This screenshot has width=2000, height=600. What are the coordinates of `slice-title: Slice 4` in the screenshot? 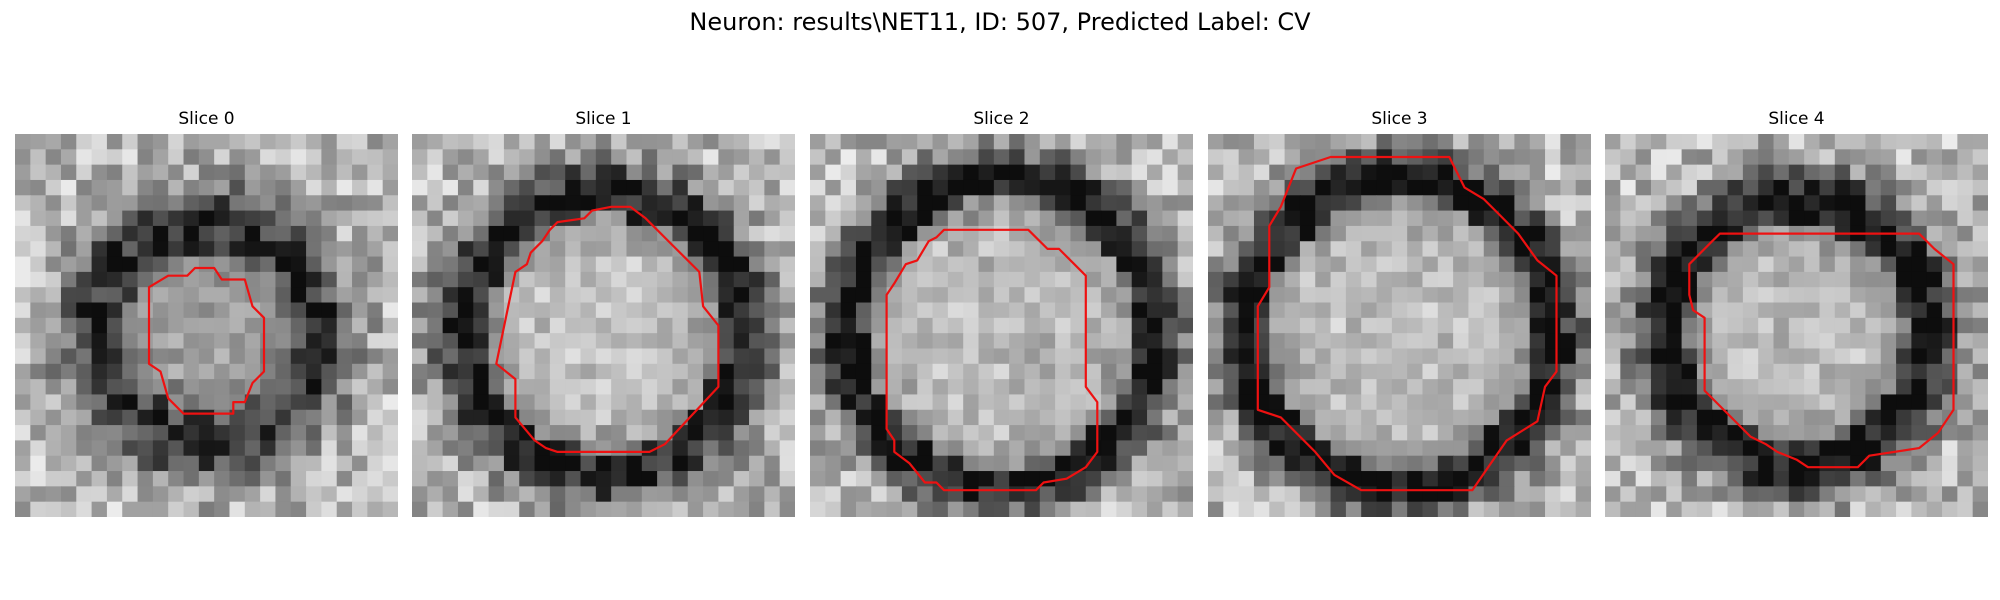 It's located at (1796, 119).